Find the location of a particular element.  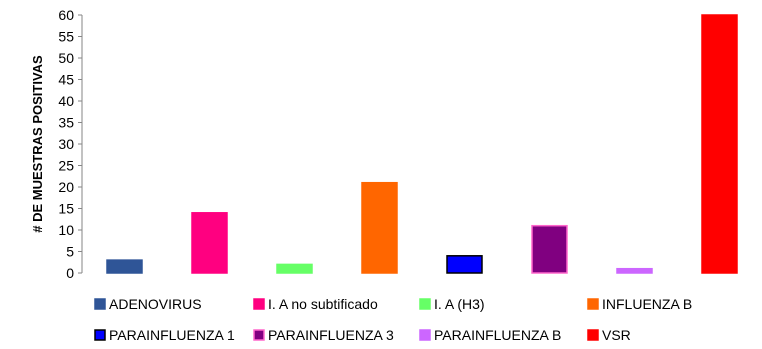

y-tick-label: 35 is located at coordinates (66, 123).